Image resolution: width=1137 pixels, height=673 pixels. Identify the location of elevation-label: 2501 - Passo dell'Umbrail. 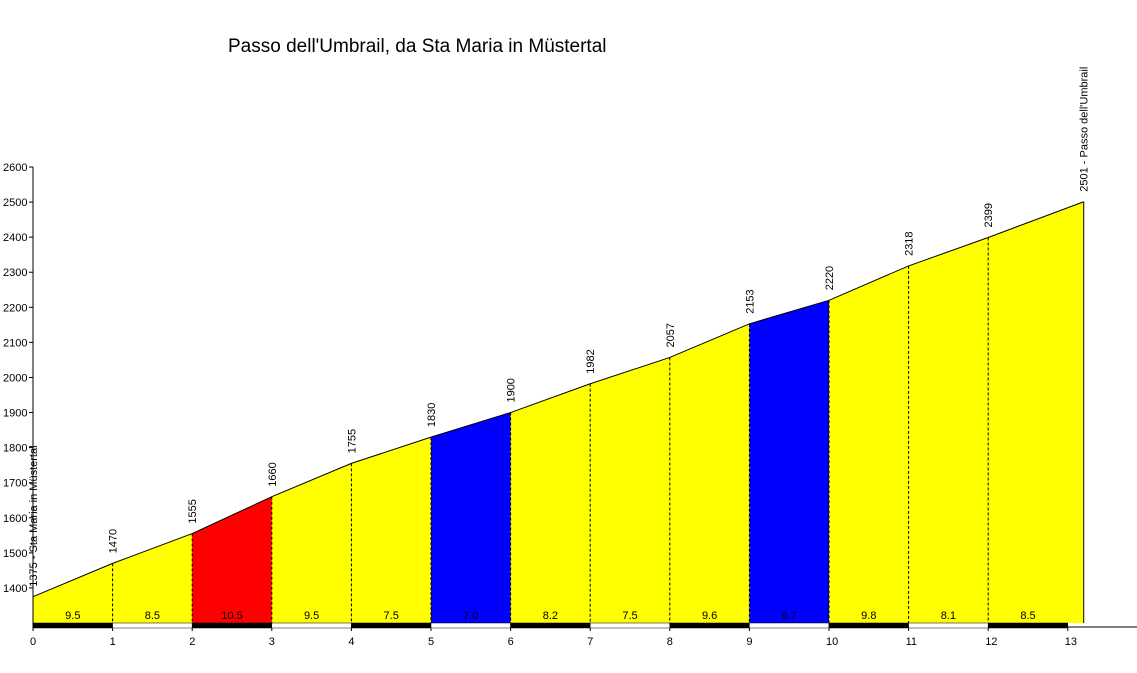
(1085, 129).